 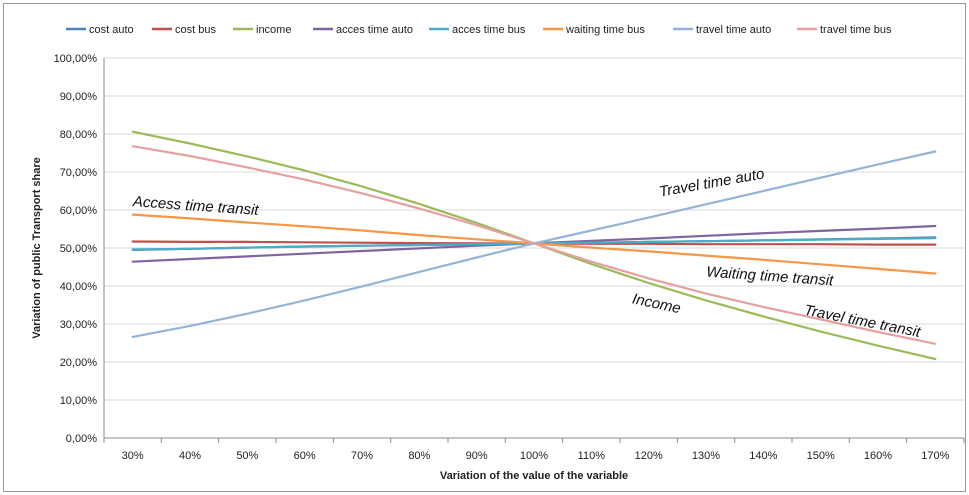 I want to click on x-tick-label: 150%, so click(x=821, y=456).